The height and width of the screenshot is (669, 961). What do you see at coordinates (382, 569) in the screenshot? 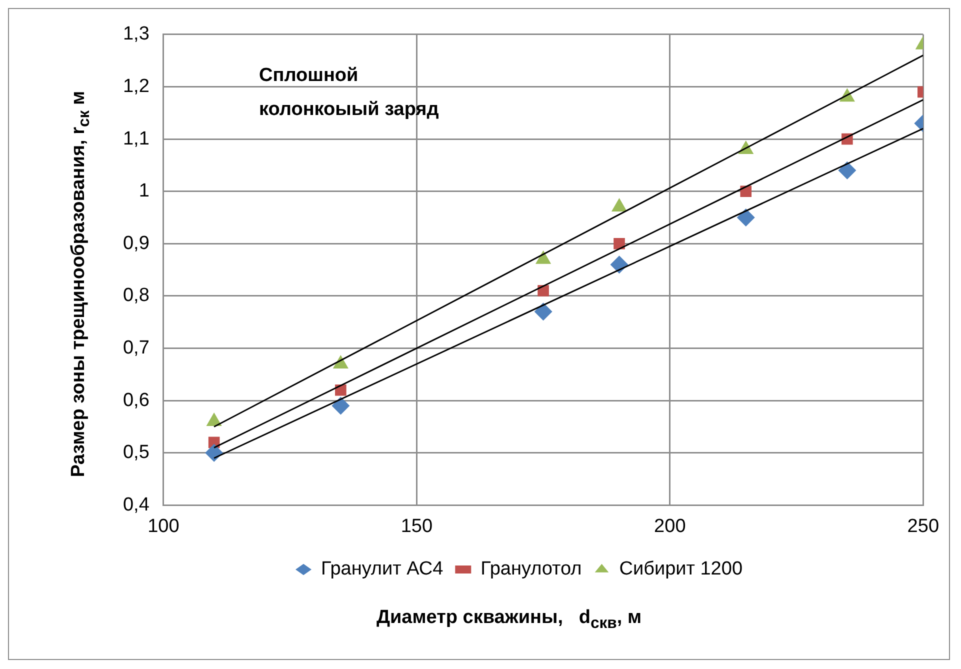
I see `legend-label: Гранулит АС4` at bounding box center [382, 569].